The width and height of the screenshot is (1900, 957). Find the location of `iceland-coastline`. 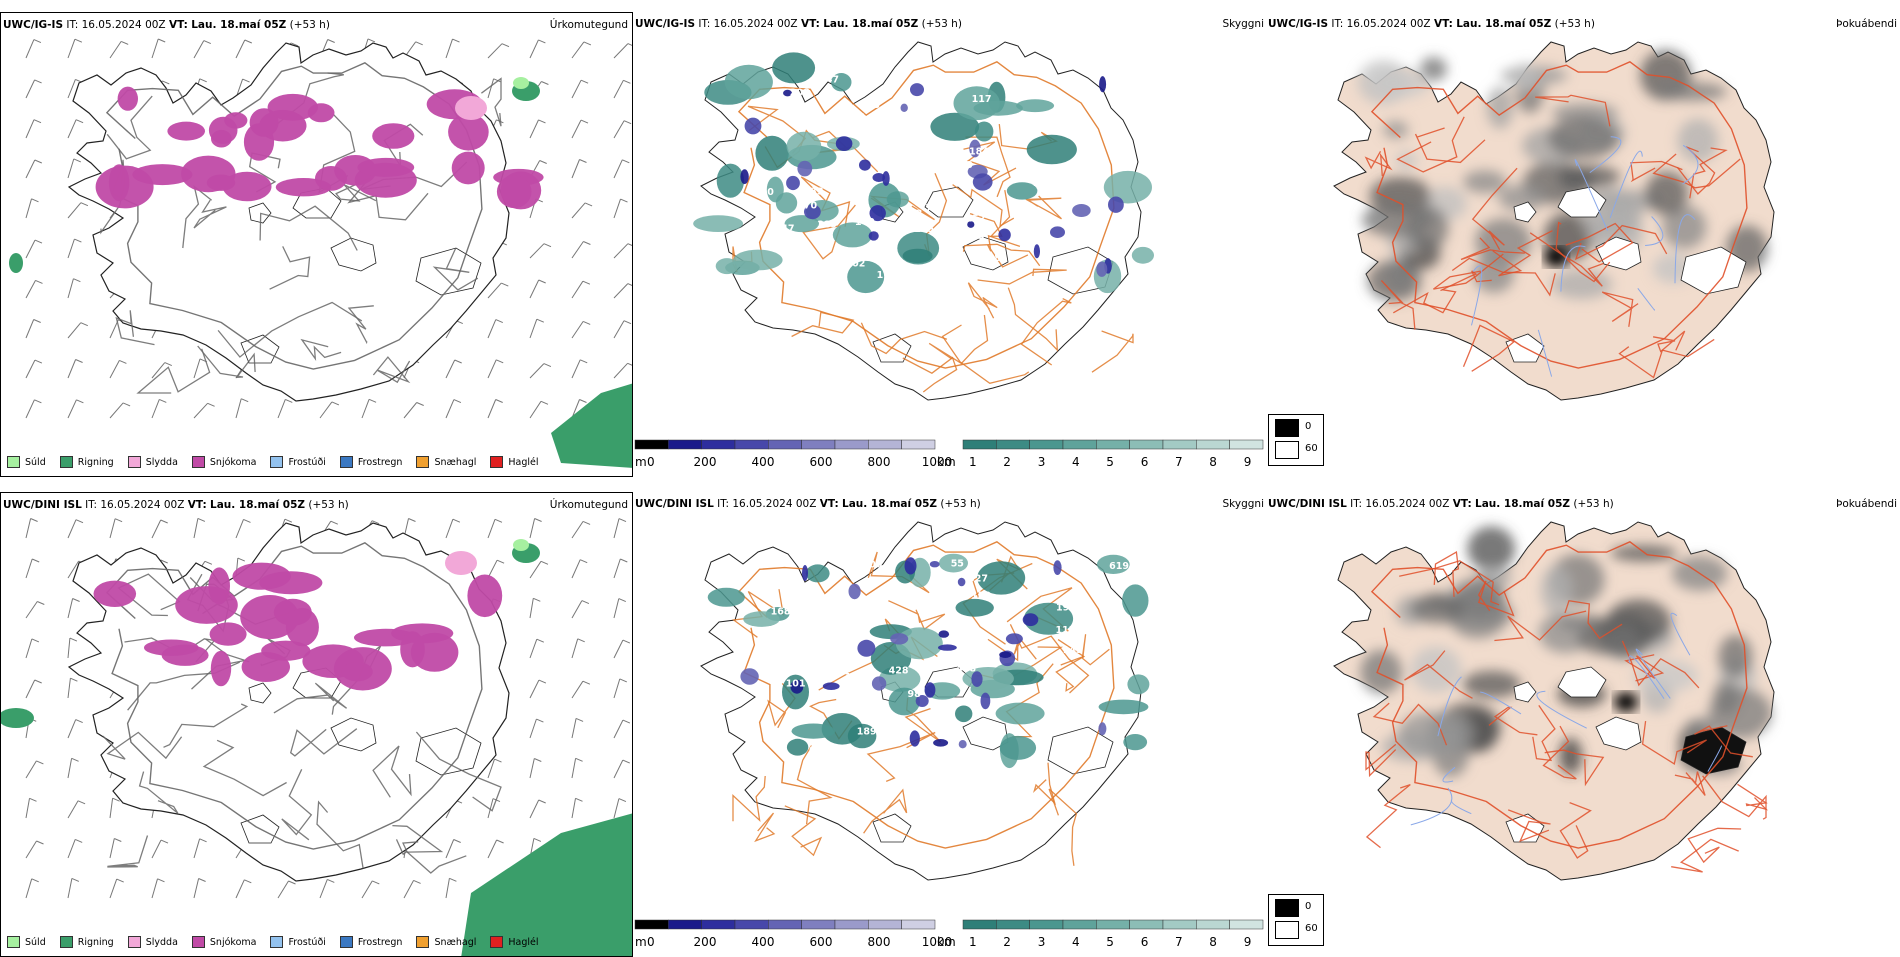

iceland-coastline is located at coordinates (921, 221).